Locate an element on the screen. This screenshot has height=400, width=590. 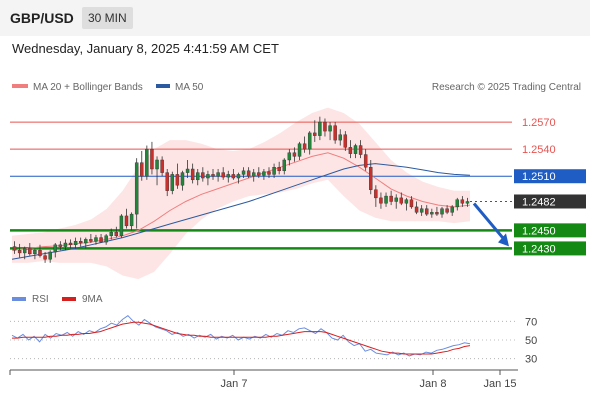
rsi-level-label-70: 70 is located at coordinates (531, 322).